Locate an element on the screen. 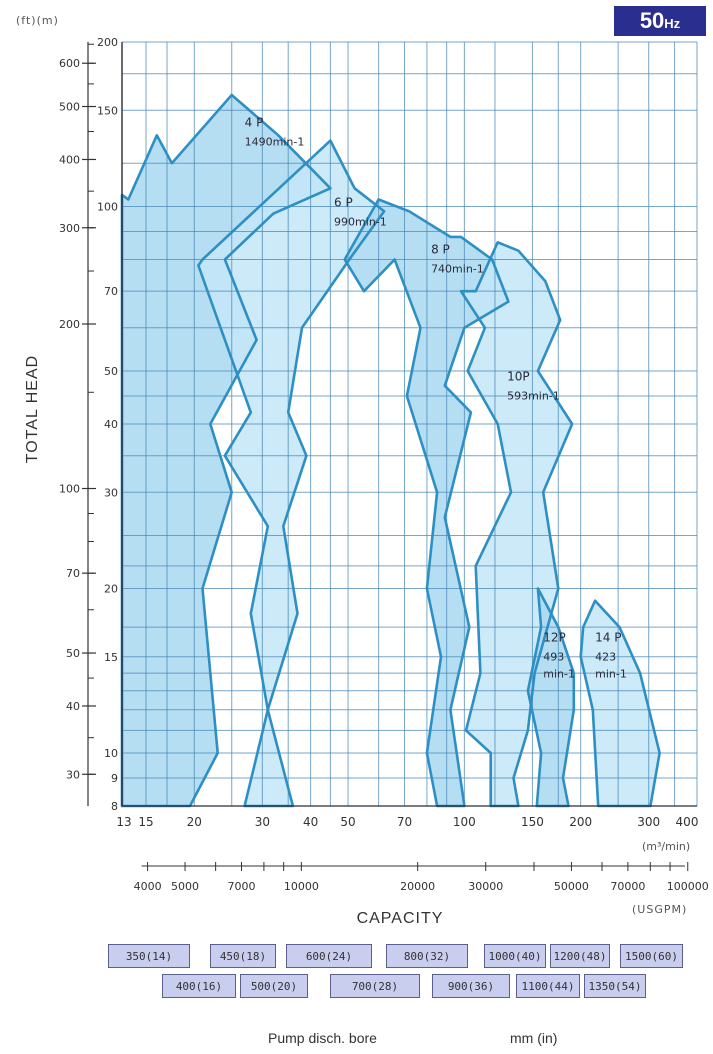 The image size is (713, 1054). y-tick-6: 40 is located at coordinates (111, 424).